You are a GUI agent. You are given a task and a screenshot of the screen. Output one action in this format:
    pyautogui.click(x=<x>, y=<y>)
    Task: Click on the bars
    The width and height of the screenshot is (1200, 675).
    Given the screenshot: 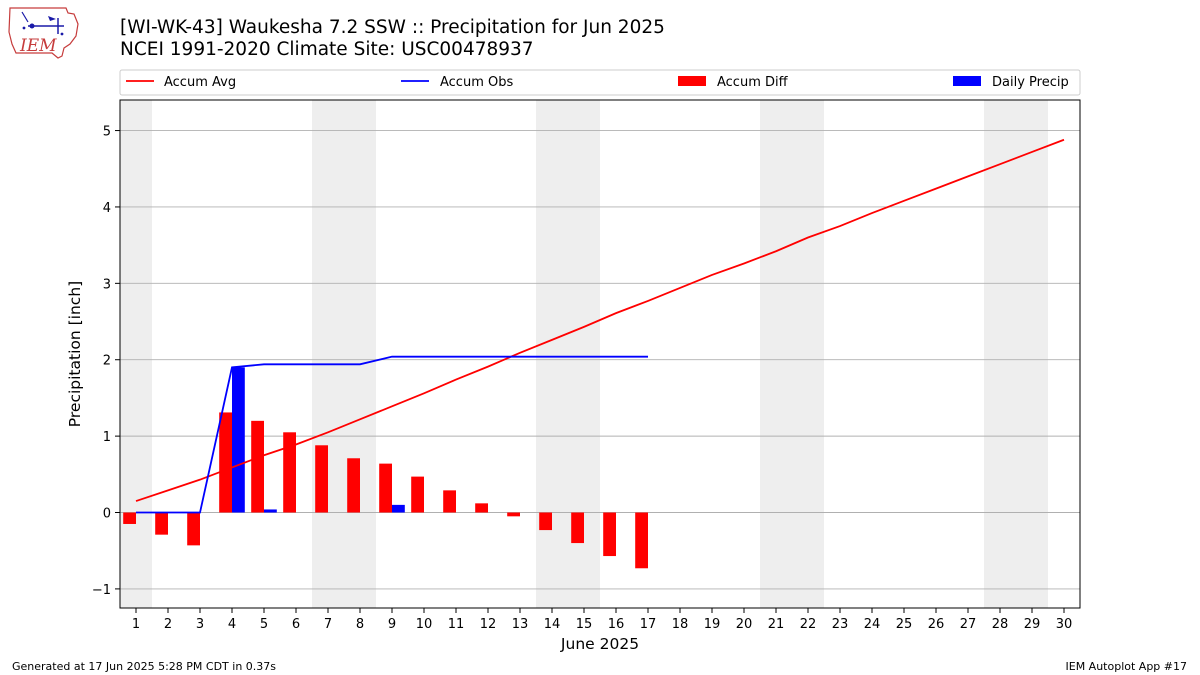 What is the action you would take?
    pyautogui.click(x=385, y=468)
    